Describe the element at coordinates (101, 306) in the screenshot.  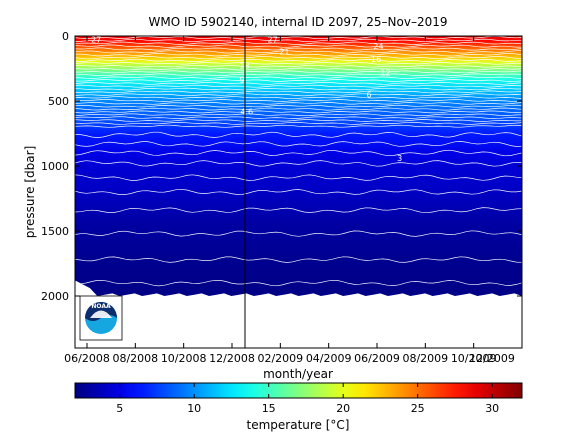
I see `logo-text: NOAA` at that location.